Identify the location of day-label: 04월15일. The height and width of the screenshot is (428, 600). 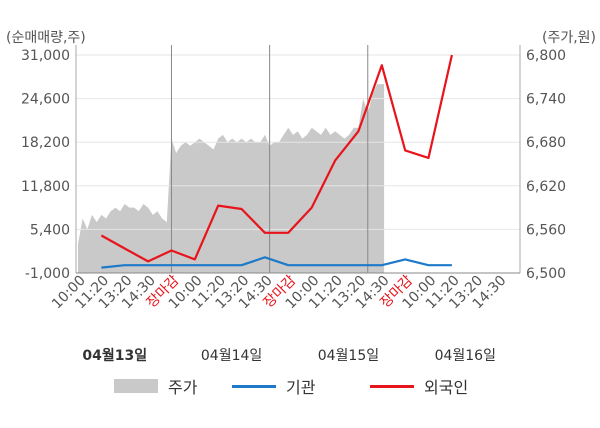
(348, 356).